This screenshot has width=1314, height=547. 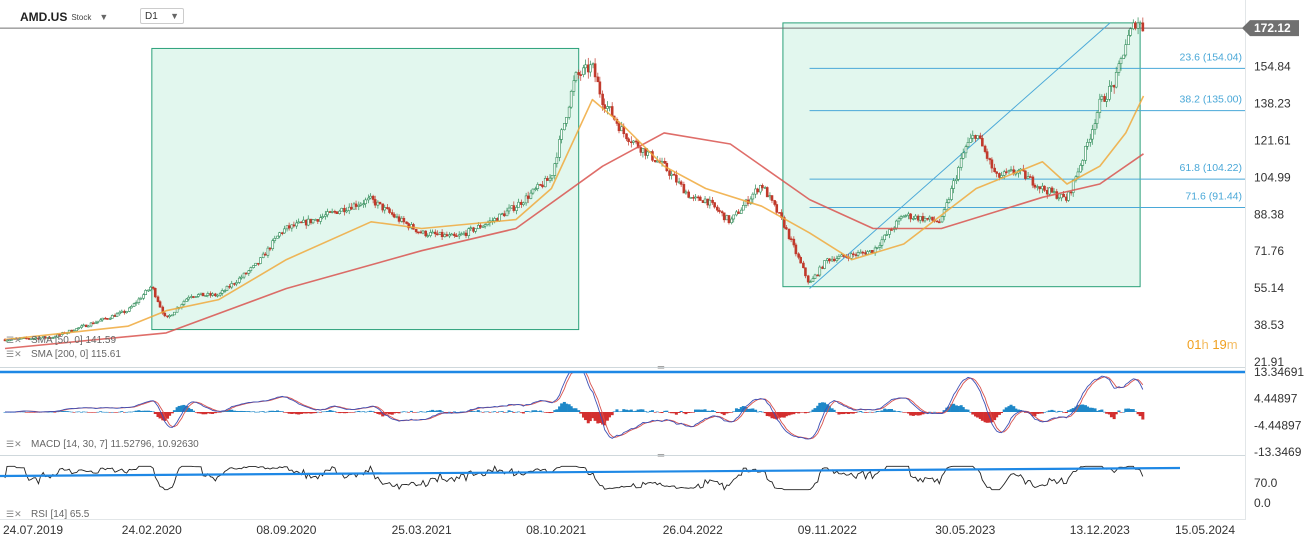 I want to click on fib-level-label: 23.6 (154.04), so click(x=1211, y=57).